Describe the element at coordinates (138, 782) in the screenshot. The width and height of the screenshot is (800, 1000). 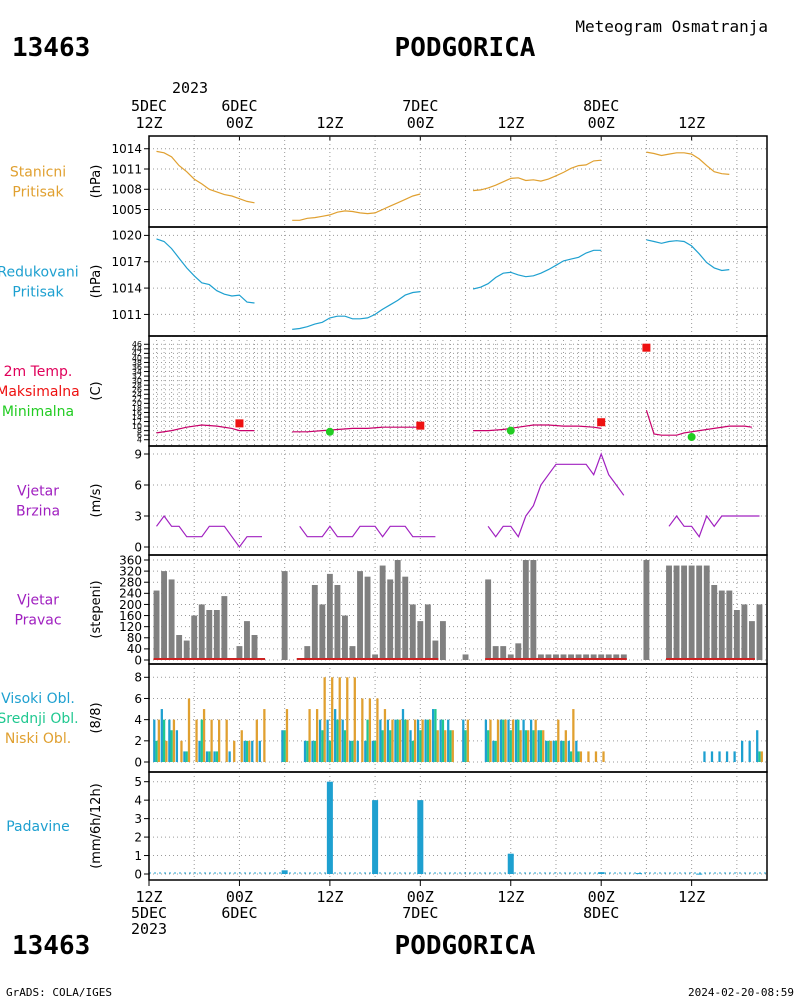
I see `y-tick-label: 5` at that location.